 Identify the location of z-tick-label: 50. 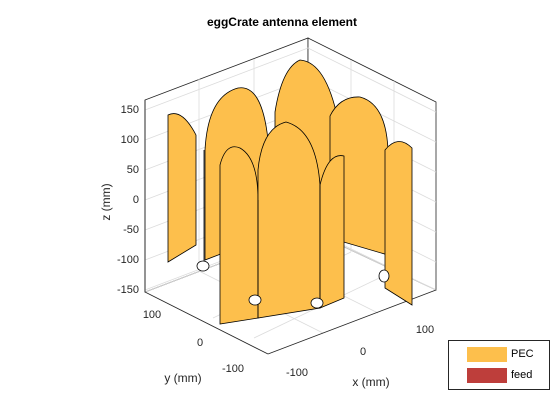
(133, 170).